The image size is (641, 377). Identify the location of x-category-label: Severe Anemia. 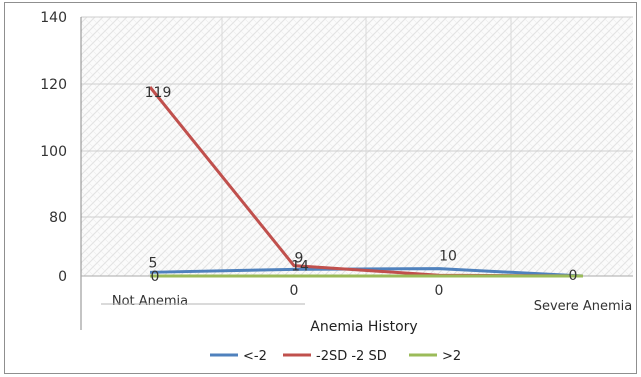
(583, 306).